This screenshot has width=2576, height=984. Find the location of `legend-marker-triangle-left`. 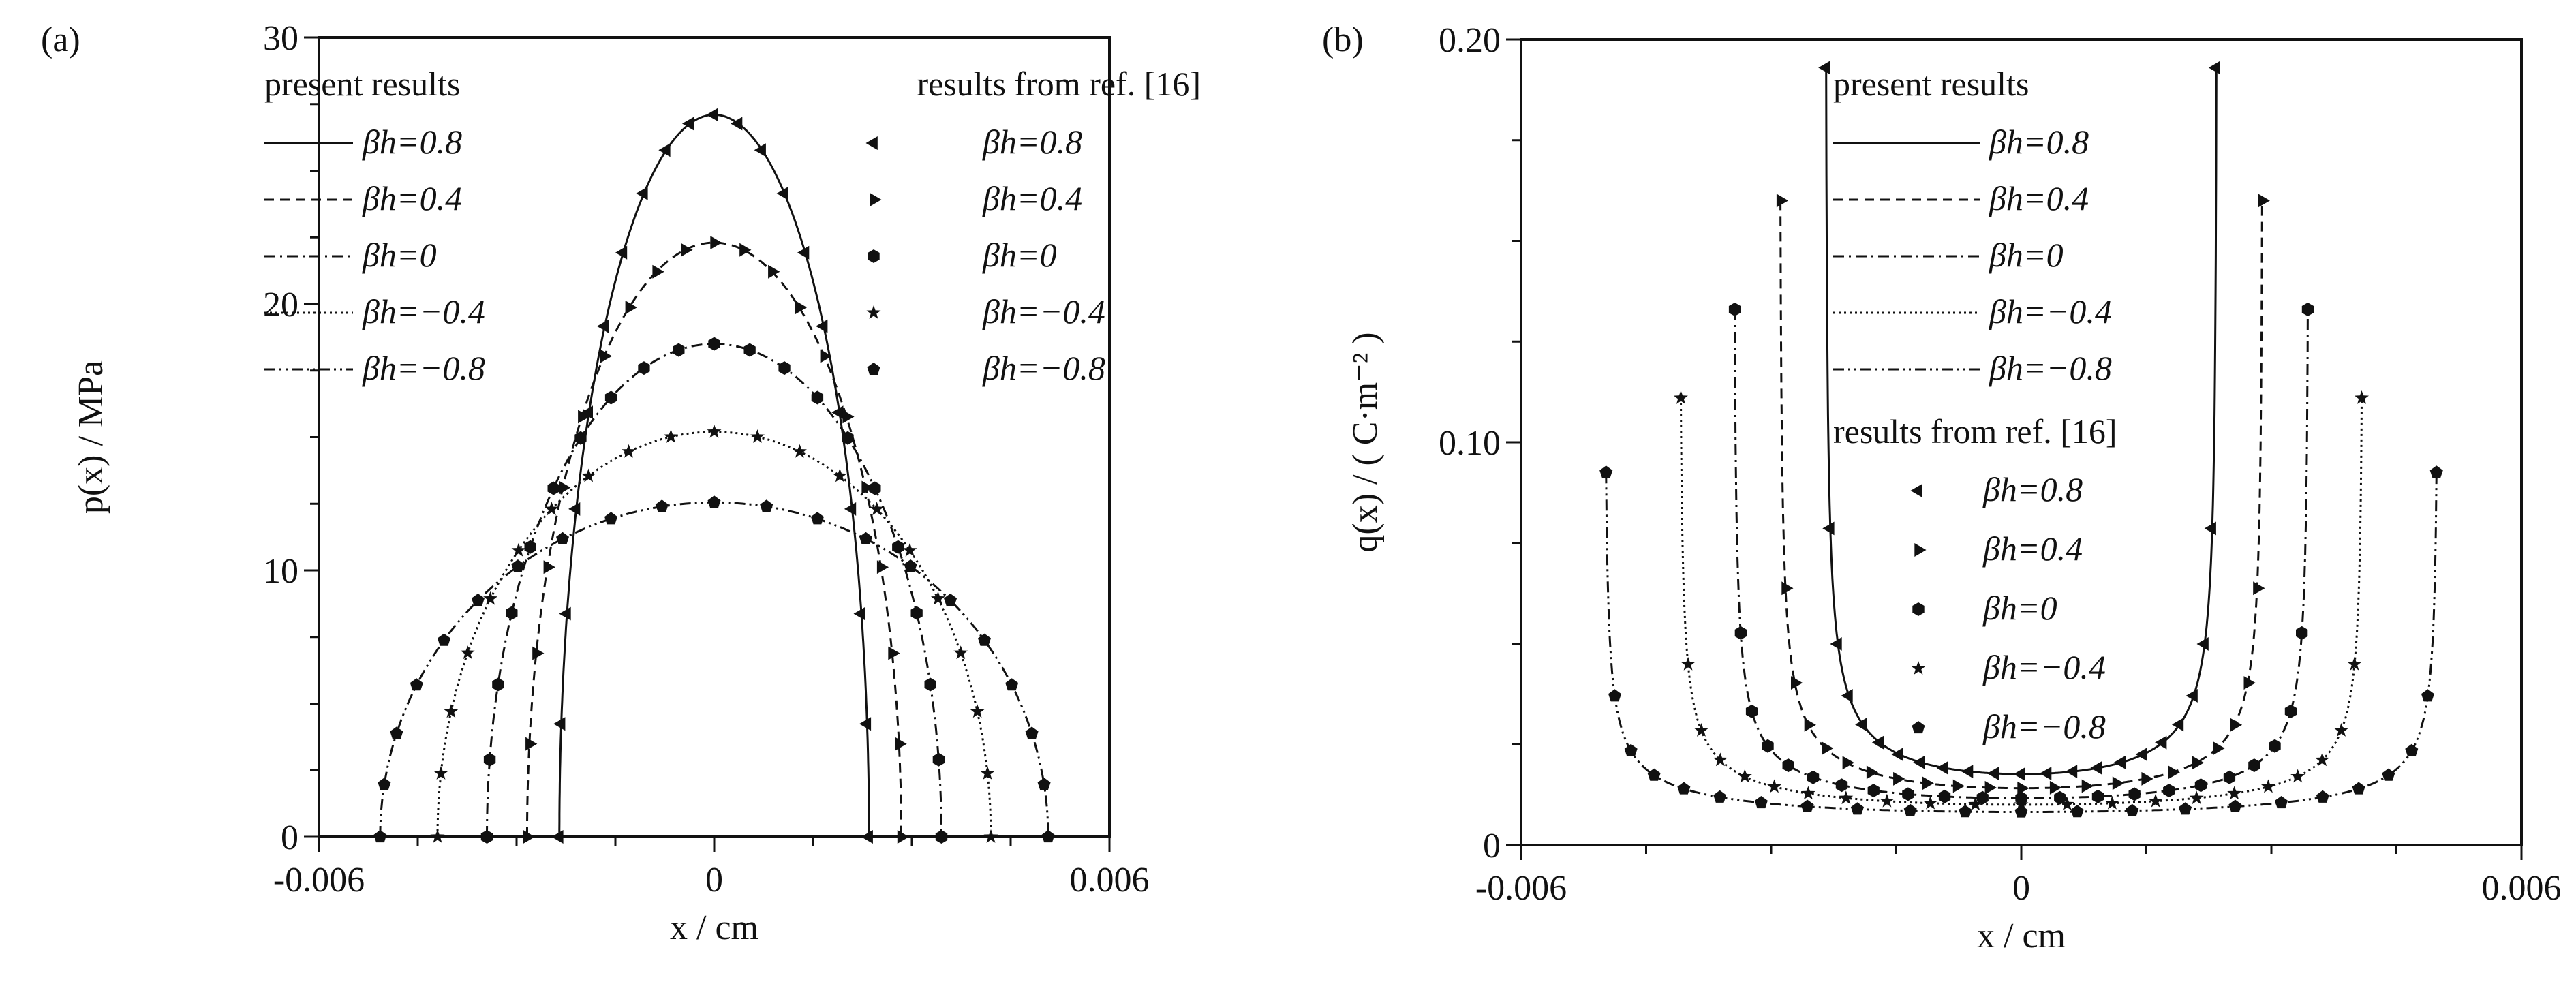

legend-marker-triangle-left is located at coordinates (1916, 491).